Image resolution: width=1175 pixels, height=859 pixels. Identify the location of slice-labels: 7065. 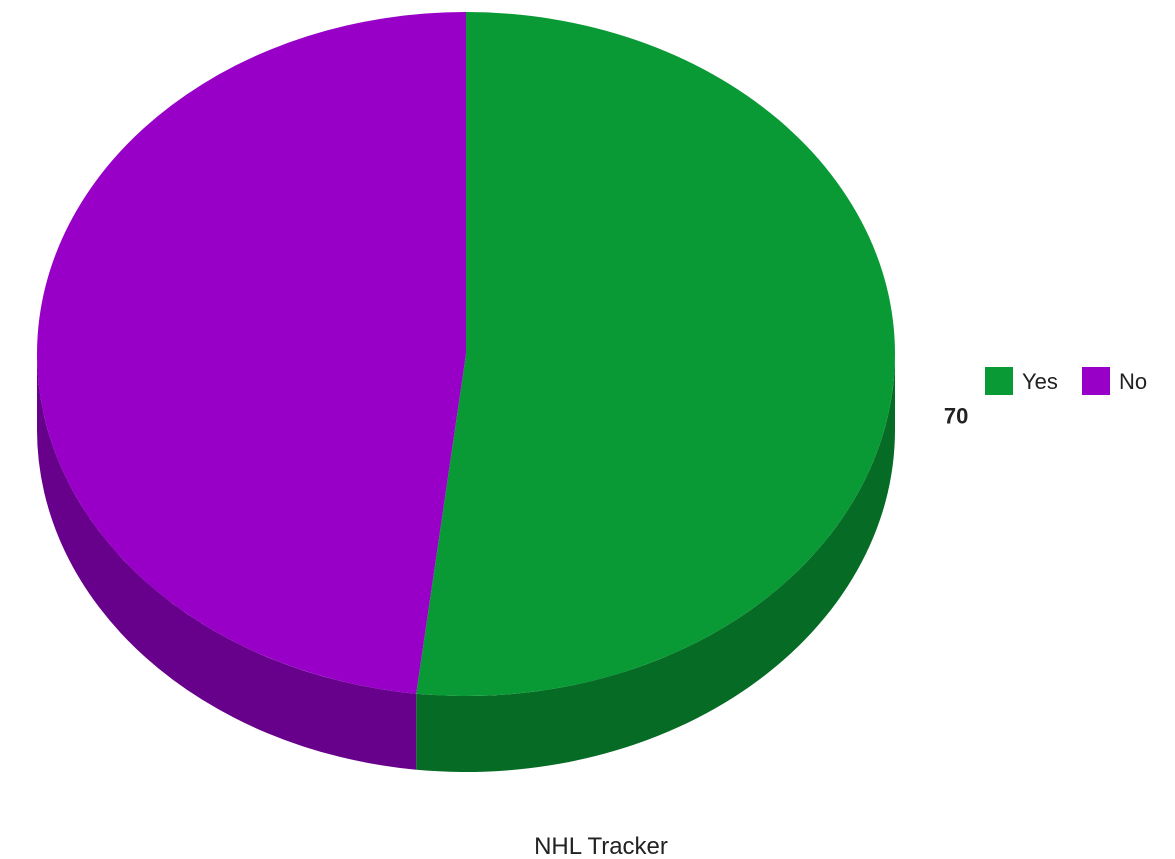
(956, 415).